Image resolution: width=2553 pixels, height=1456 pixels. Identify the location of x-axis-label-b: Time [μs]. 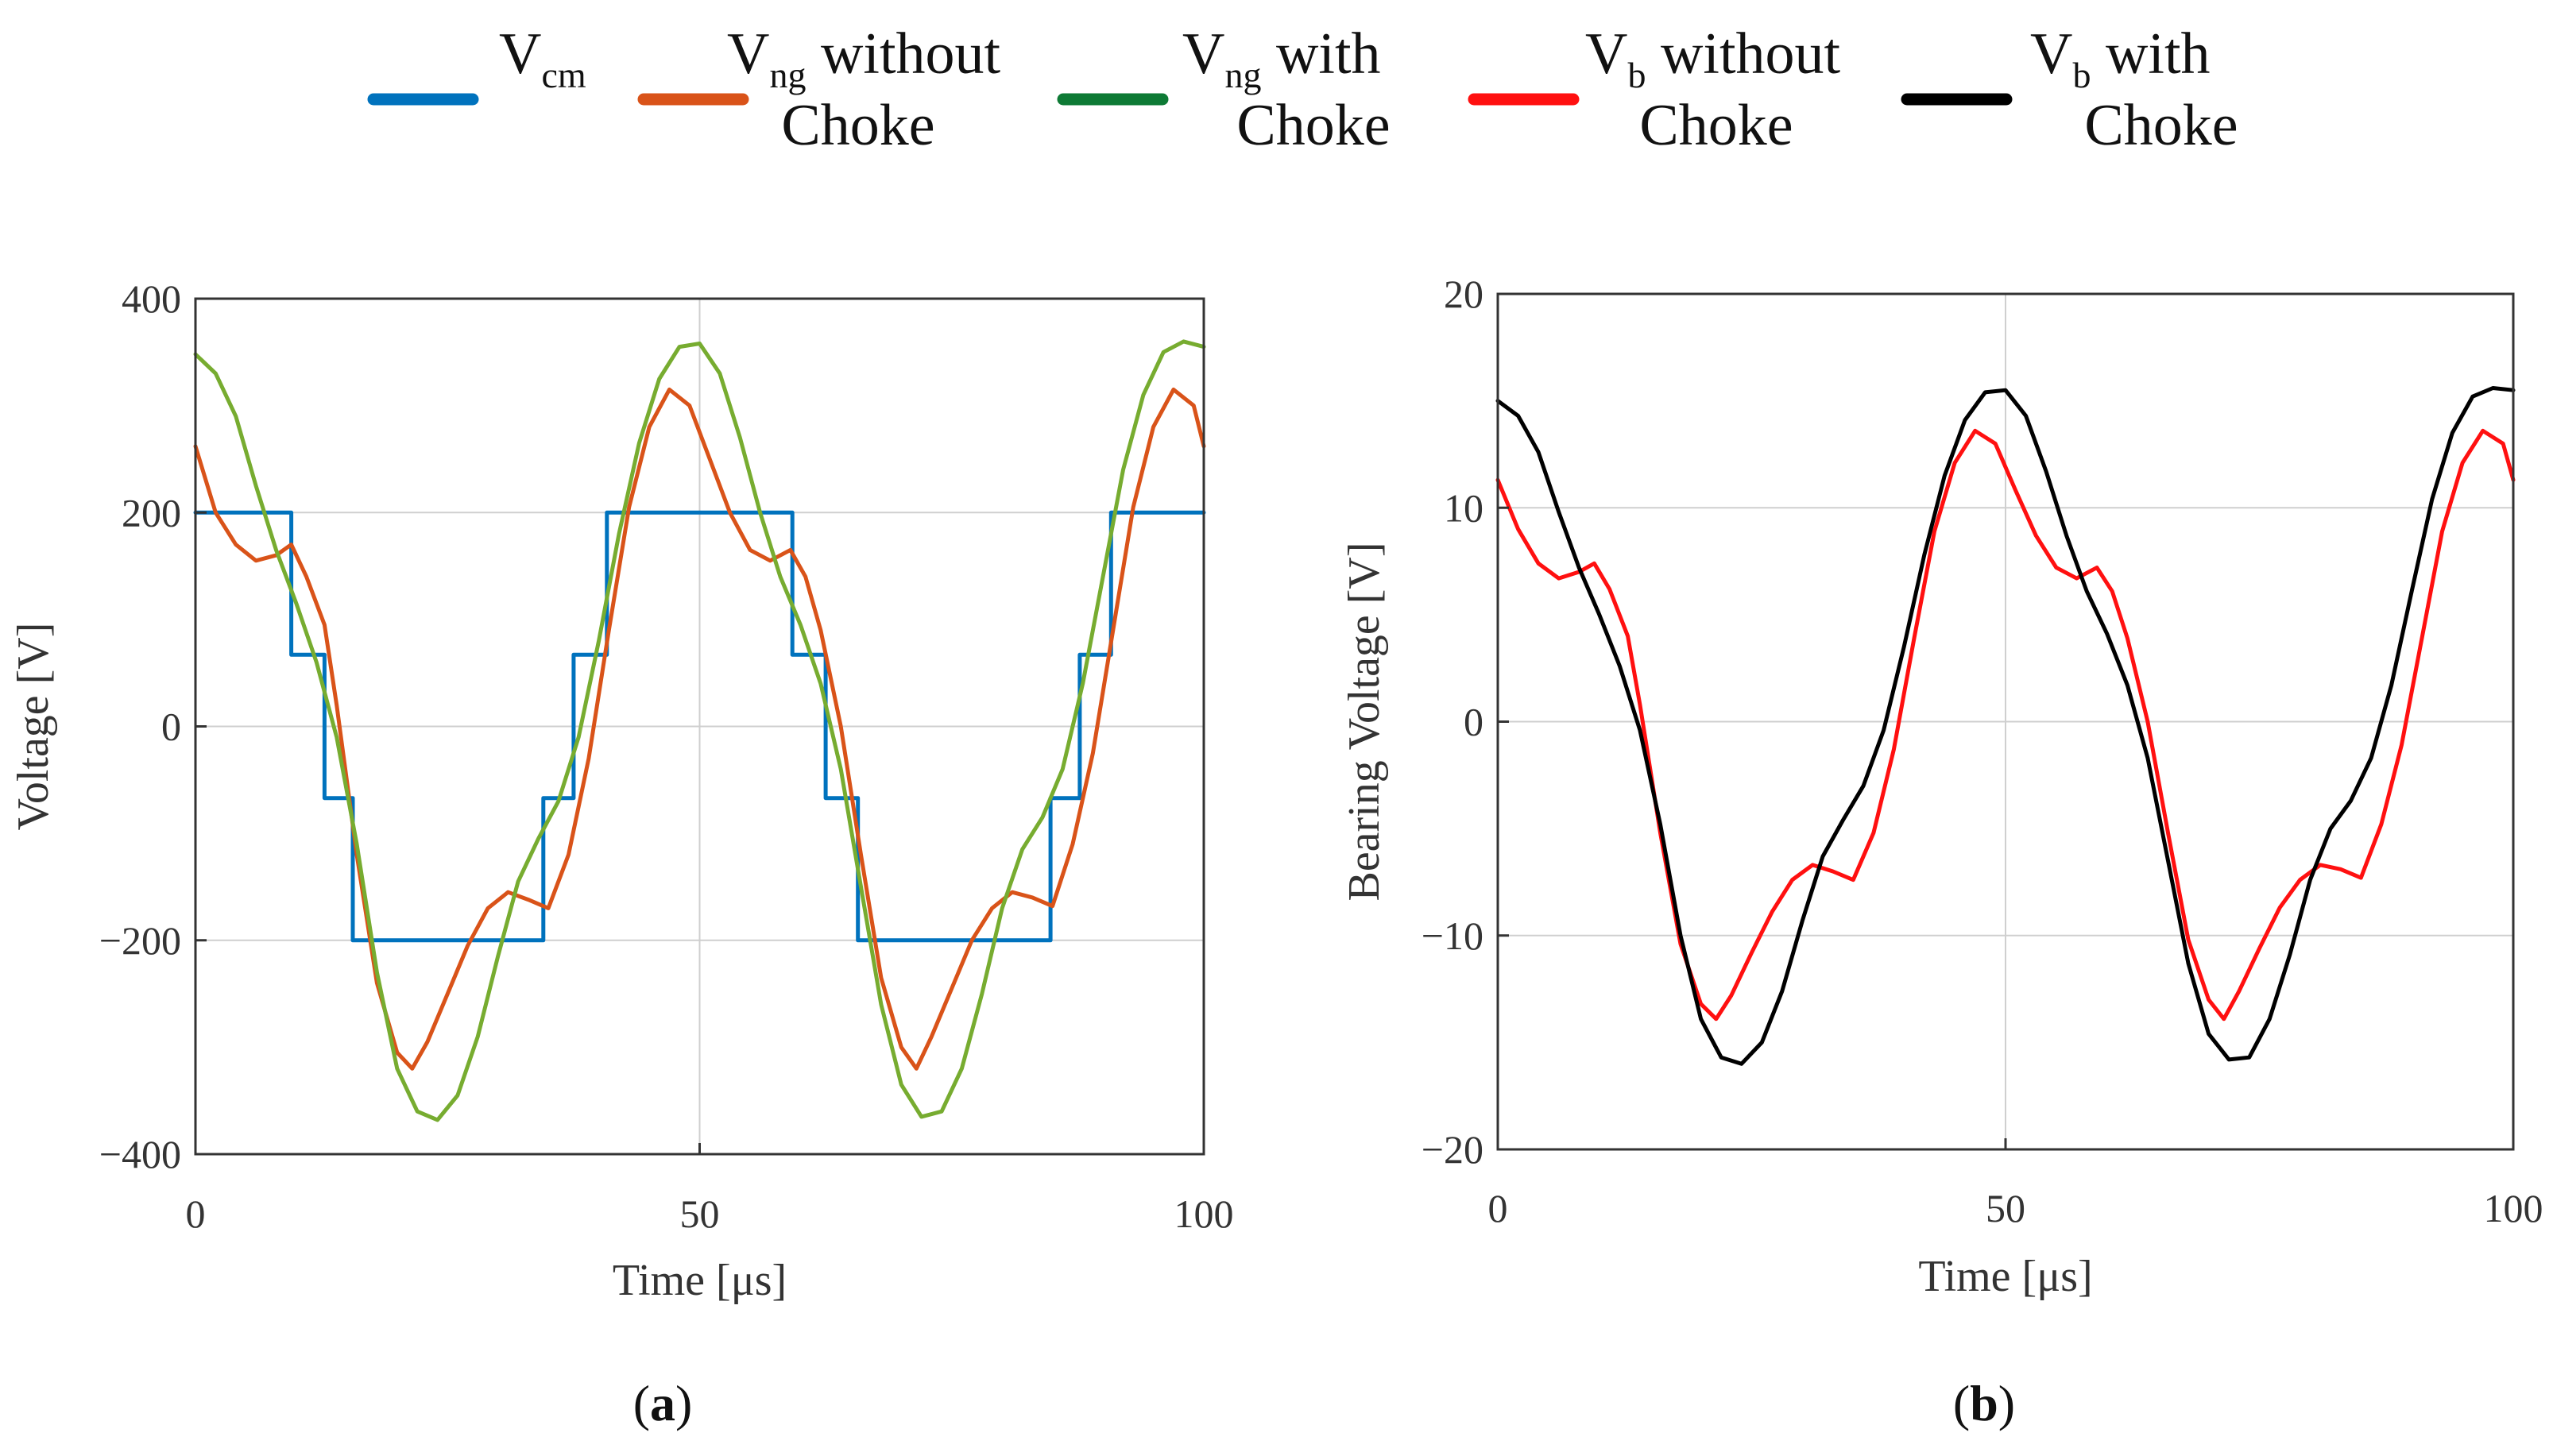
(2005, 1276).